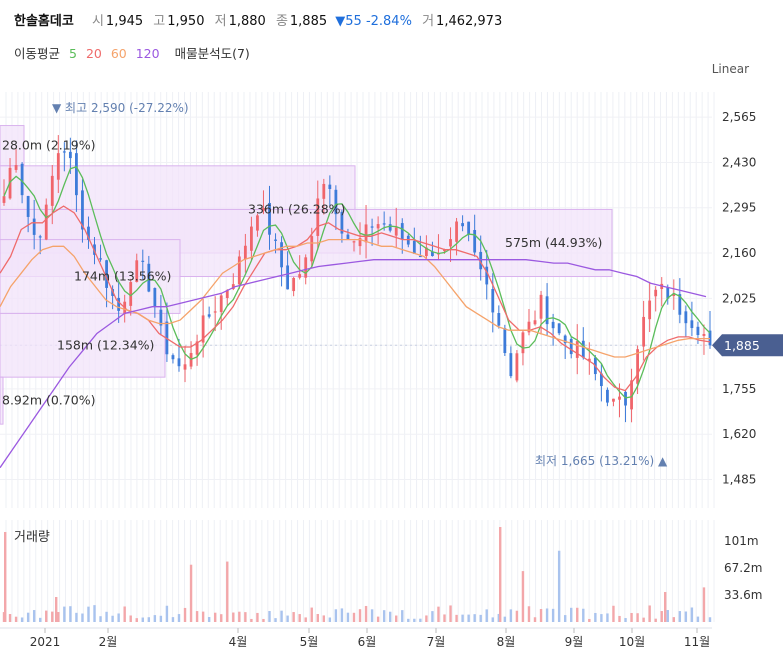 Image resolution: width=783 pixels, height=660 pixels. What do you see at coordinates (93, 53) in the screenshot?
I see `ma20-legend: 20` at bounding box center [93, 53].